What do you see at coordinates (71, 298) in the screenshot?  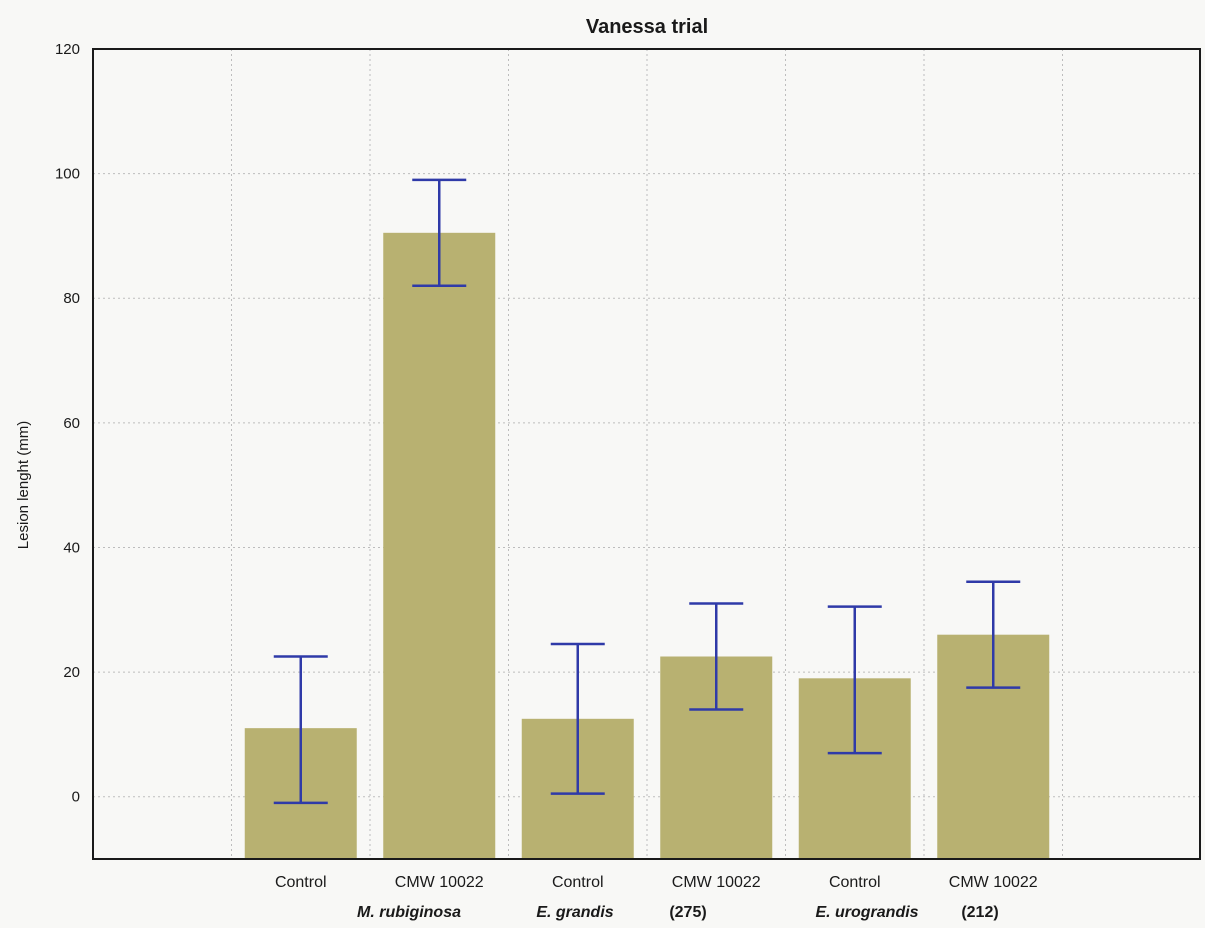 I see `y-tick-label: 80` at bounding box center [71, 298].